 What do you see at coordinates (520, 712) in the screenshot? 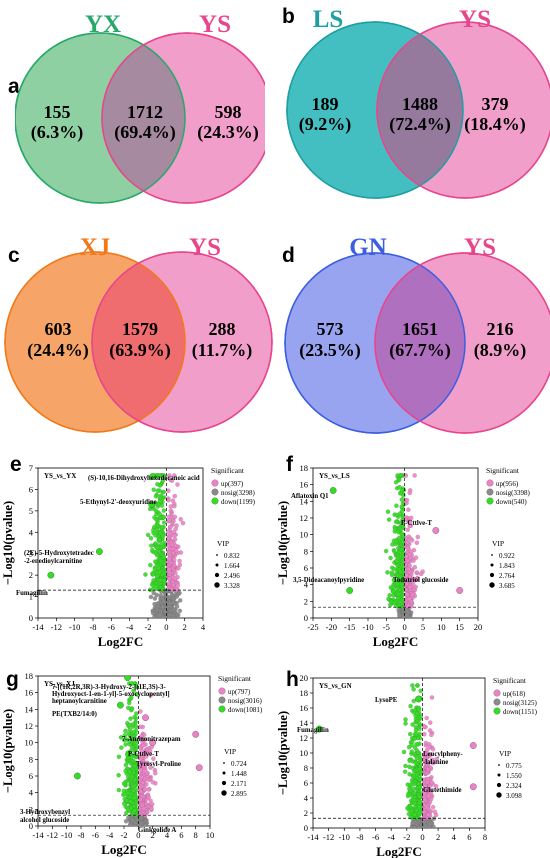
I see `legend-label: down(1151)` at bounding box center [520, 712].